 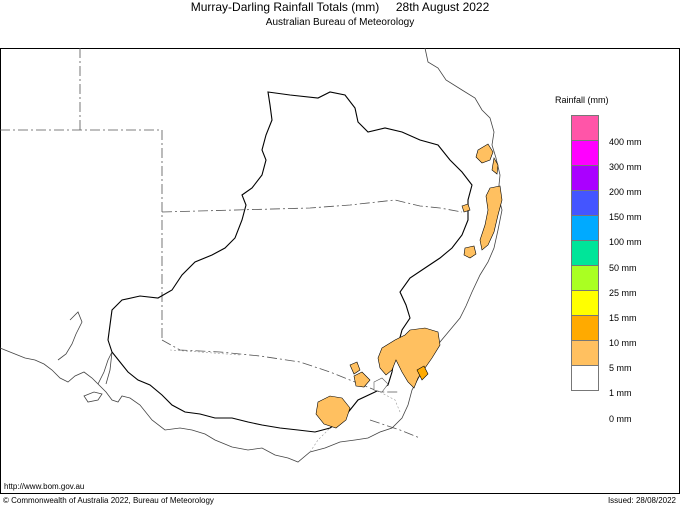 What do you see at coordinates (381, 385) in the screenshot?
I see `lake` at bounding box center [381, 385].